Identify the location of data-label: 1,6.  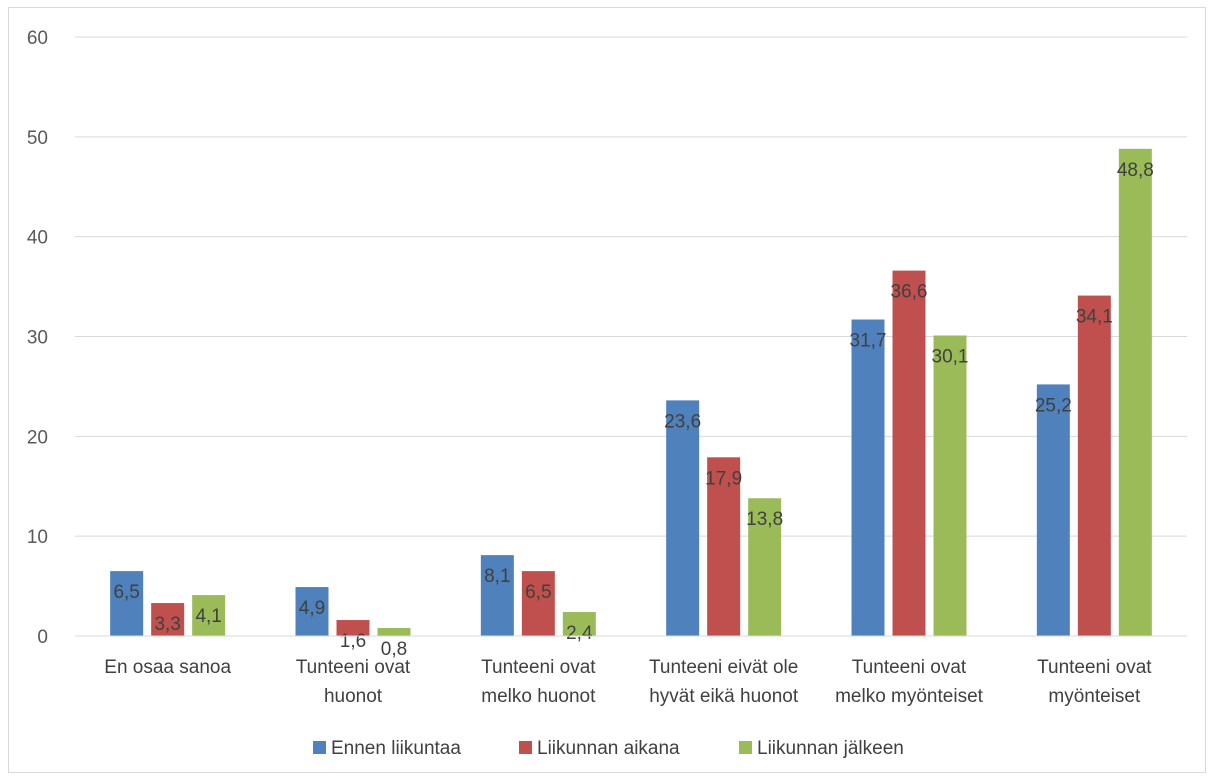
(353, 641).